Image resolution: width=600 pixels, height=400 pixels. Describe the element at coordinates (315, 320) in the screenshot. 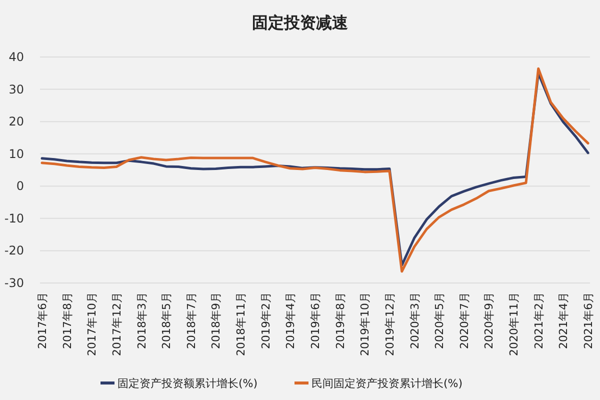

I see `x-tick-label: 2019年6月` at that location.